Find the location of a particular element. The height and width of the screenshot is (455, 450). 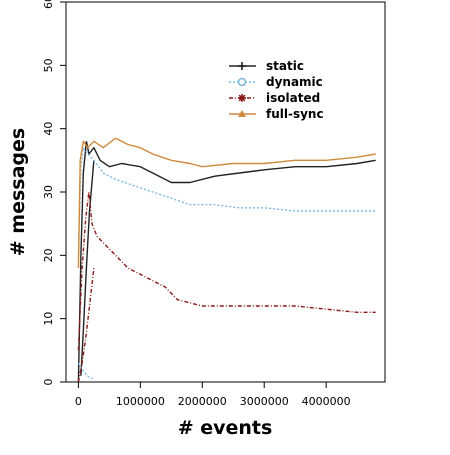

x-tick-label: 4000000 is located at coordinates (326, 401).